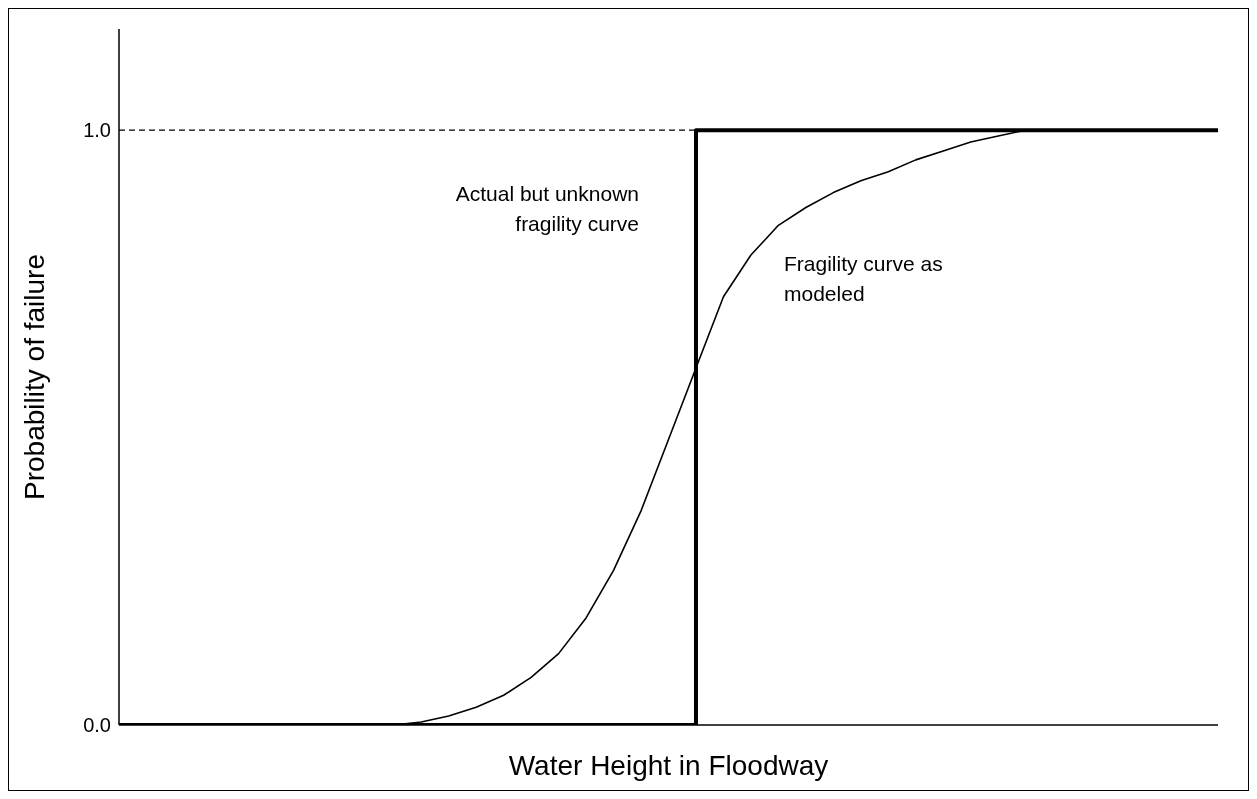 This screenshot has width=1257, height=799. Describe the element at coordinates (864, 279) in the screenshot. I see `annotation: Fragility curve as modeled` at that location.